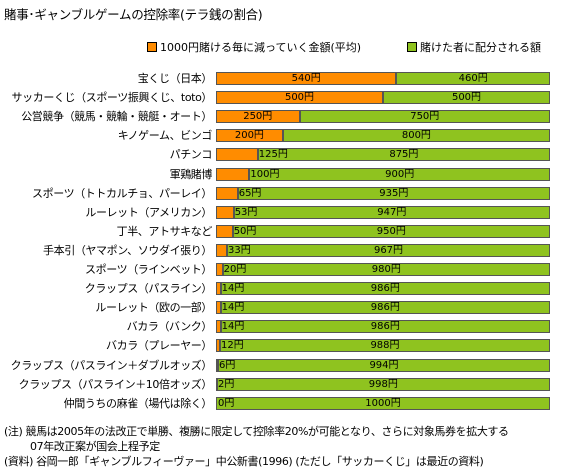 Image resolution: width=584 pixels, height=476 pixels. What do you see at coordinates (148, 269) in the screenshot?
I see `category-label: スポーツ（ラインベット）` at bounding box center [148, 269].